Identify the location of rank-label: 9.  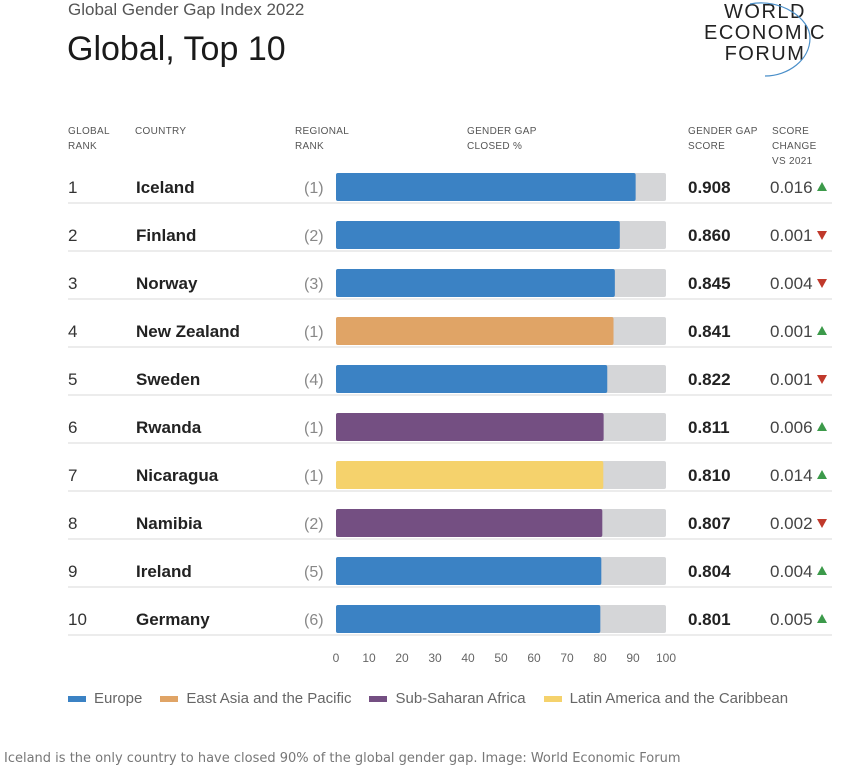
(72, 571).